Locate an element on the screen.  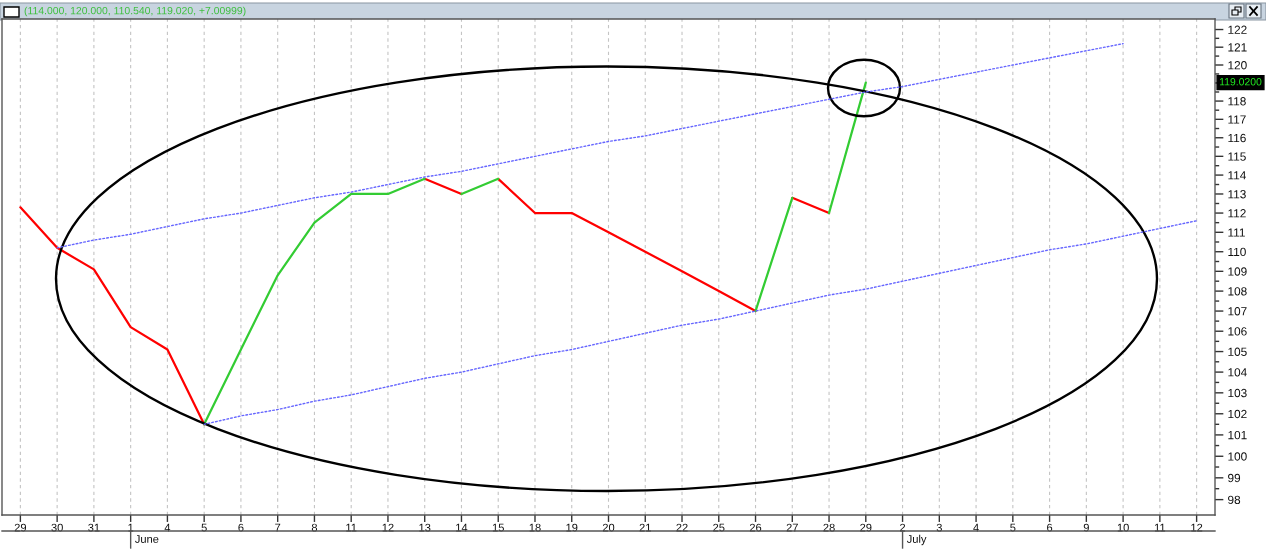
x-tick-label: 13 is located at coordinates (425, 527).